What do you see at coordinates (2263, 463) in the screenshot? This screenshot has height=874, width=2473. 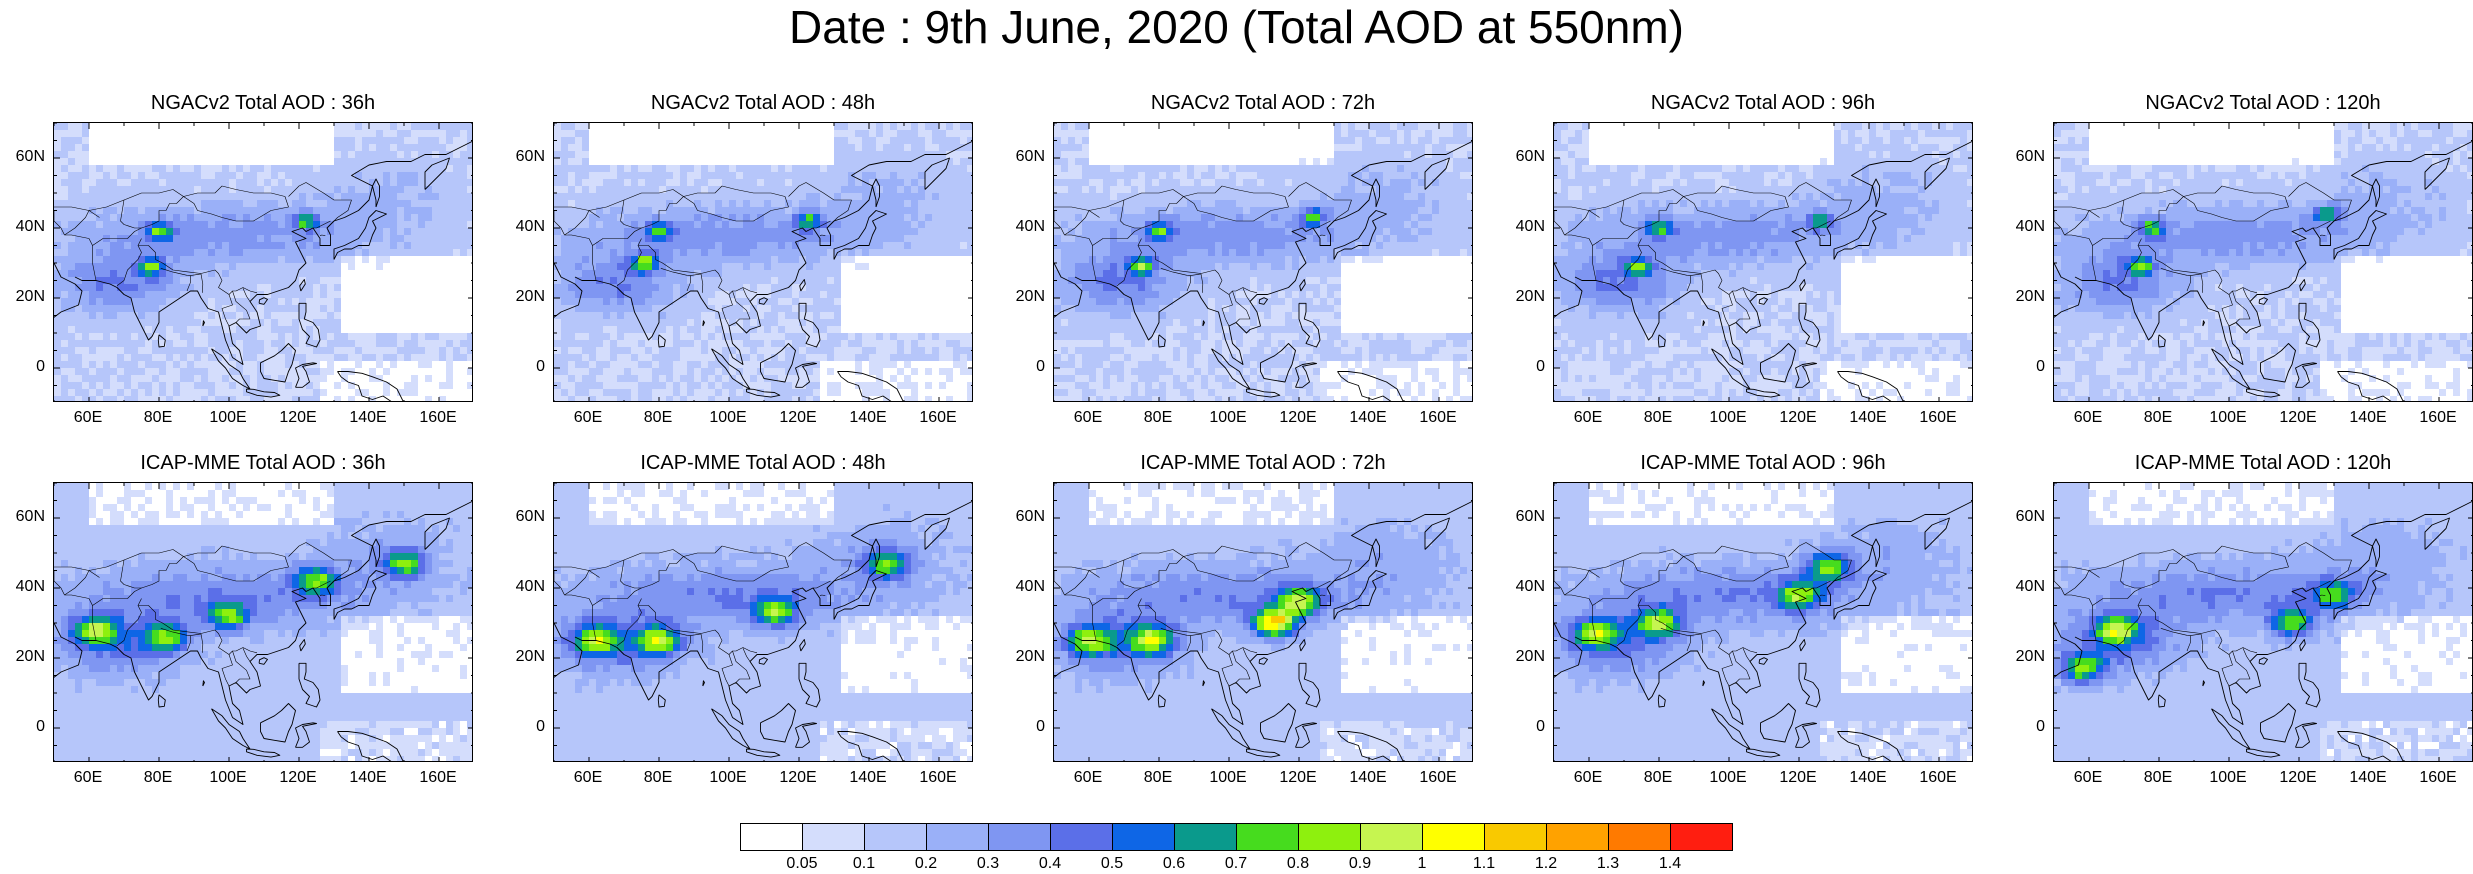 I see `panel-title: ICAP-MME Total AOD : 120h` at bounding box center [2263, 463].